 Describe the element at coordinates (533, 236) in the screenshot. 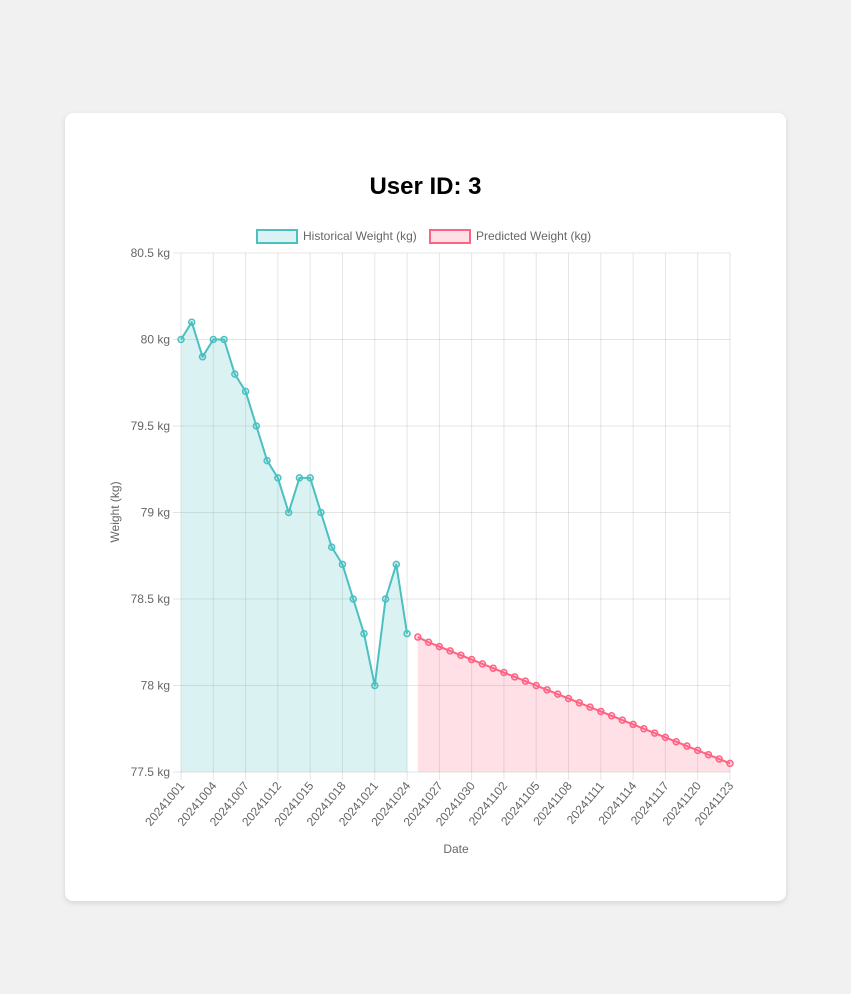

I see `legend-label: Predicted Weight (kg)` at that location.